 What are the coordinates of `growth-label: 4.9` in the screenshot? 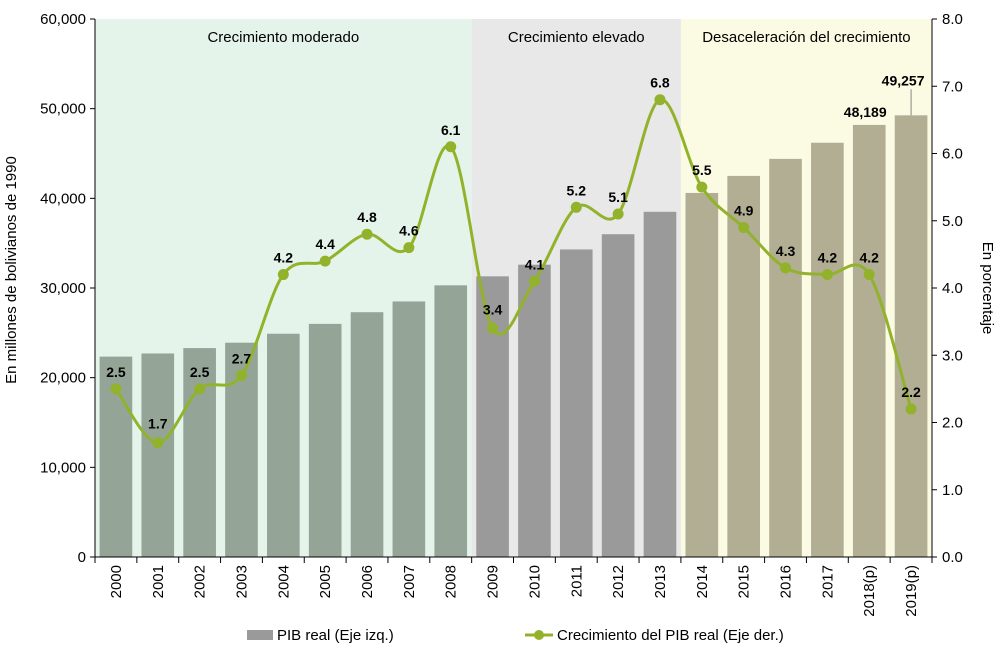 It's located at (744, 210).